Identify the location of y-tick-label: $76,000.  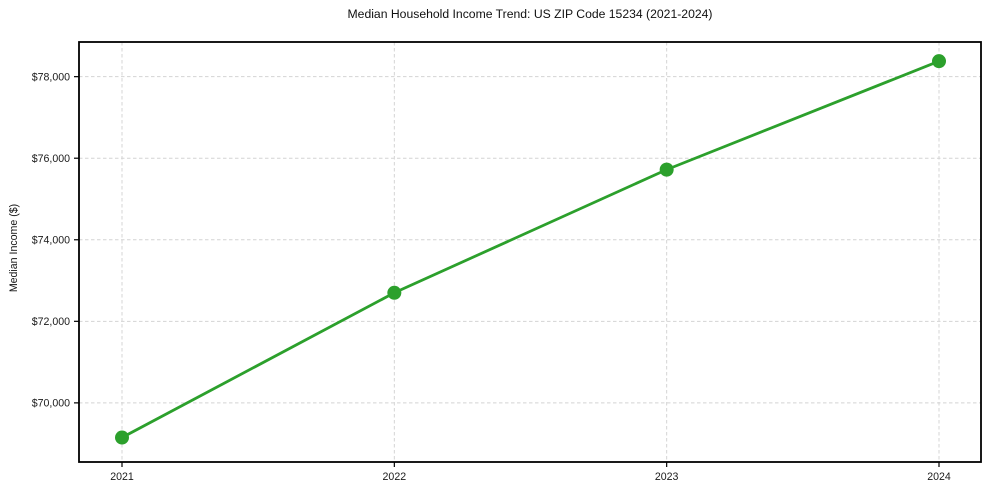
(51, 159).